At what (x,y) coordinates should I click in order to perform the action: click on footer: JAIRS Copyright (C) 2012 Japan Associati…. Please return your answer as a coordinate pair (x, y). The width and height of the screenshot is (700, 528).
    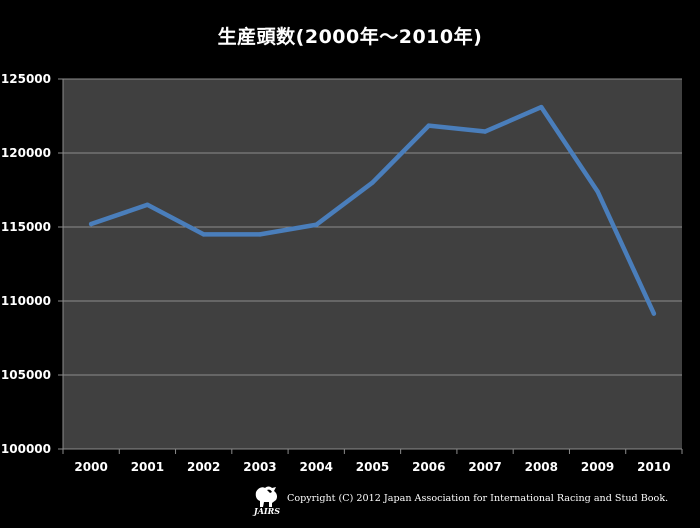
    Looking at the image, I should click on (470, 502).